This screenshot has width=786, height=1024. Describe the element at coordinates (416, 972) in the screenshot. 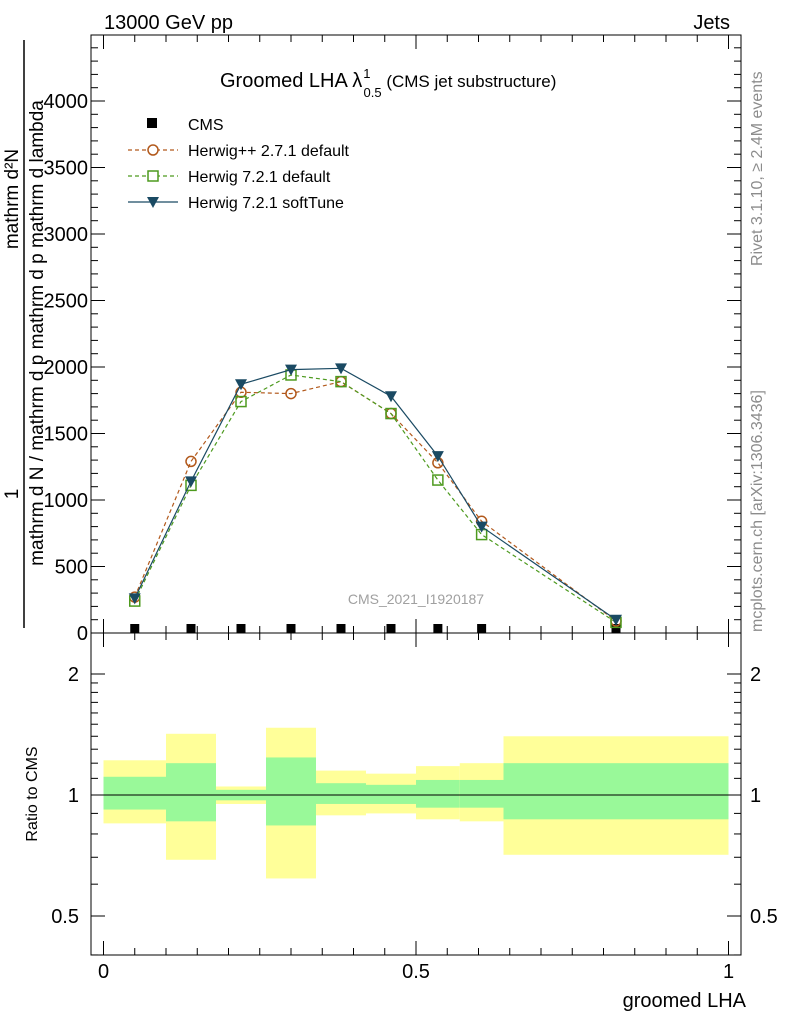

I see `x-tick-label: 0.5` at that location.